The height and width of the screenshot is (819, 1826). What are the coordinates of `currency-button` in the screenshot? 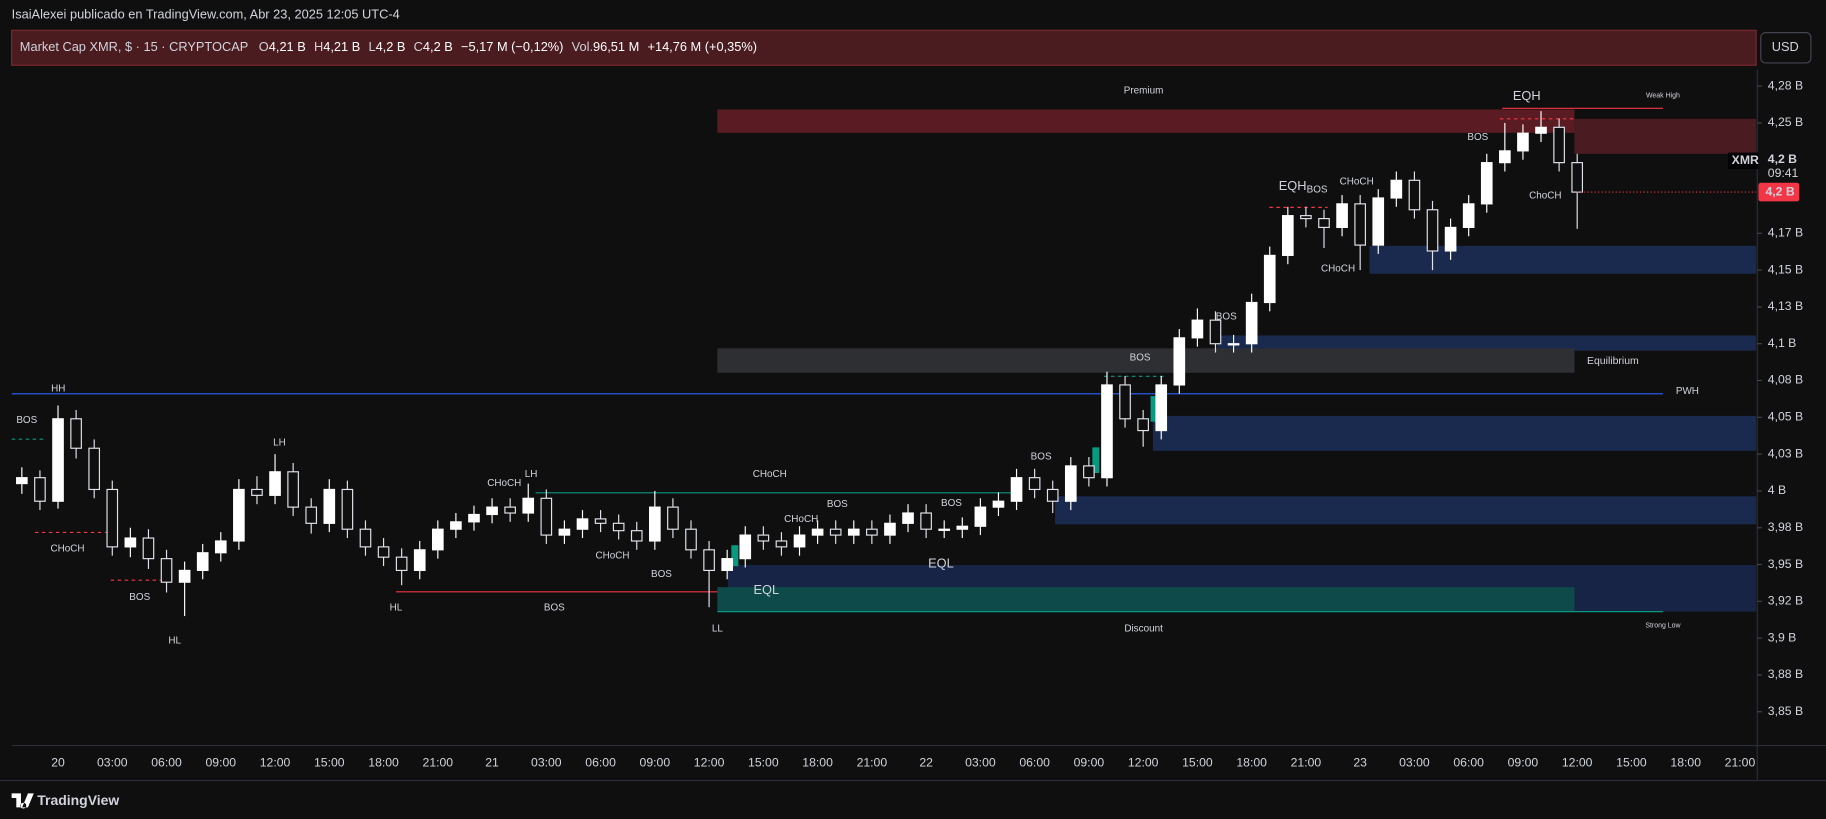 It's located at (1786, 48).